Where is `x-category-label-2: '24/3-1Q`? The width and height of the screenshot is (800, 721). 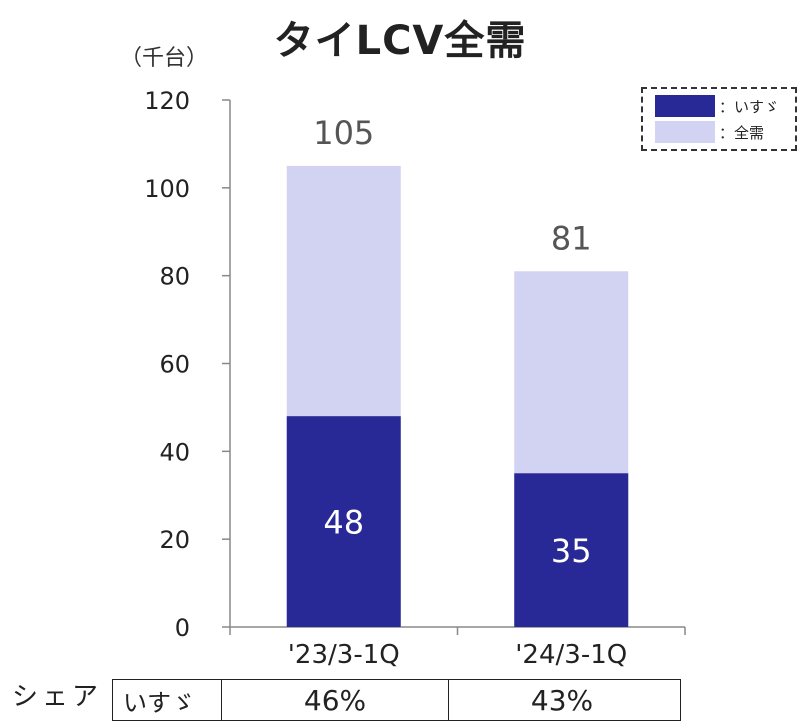 x-category-label-2: '24/3-1Q is located at coordinates (571, 655).